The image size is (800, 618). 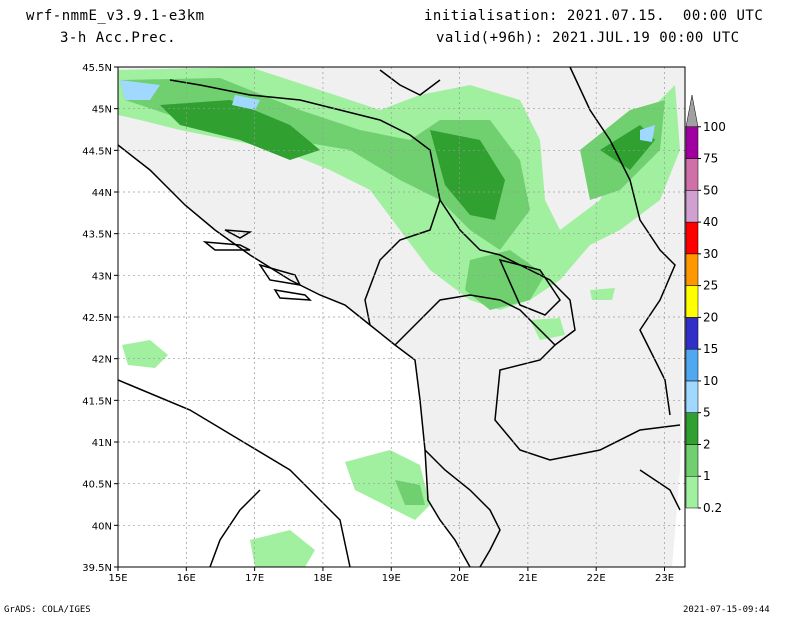 I want to click on colorbar-label: 30, so click(x=710, y=254).